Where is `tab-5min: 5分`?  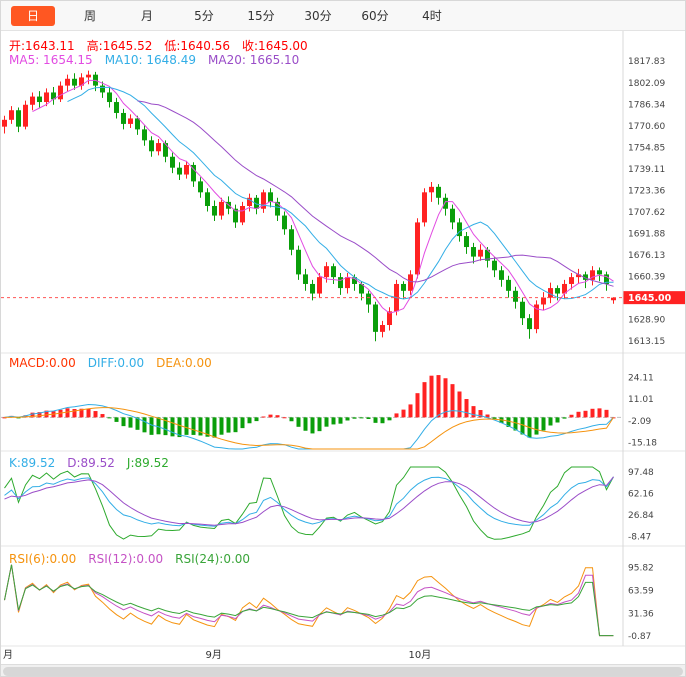
tab-5min: 5分 is located at coordinates (204, 15).